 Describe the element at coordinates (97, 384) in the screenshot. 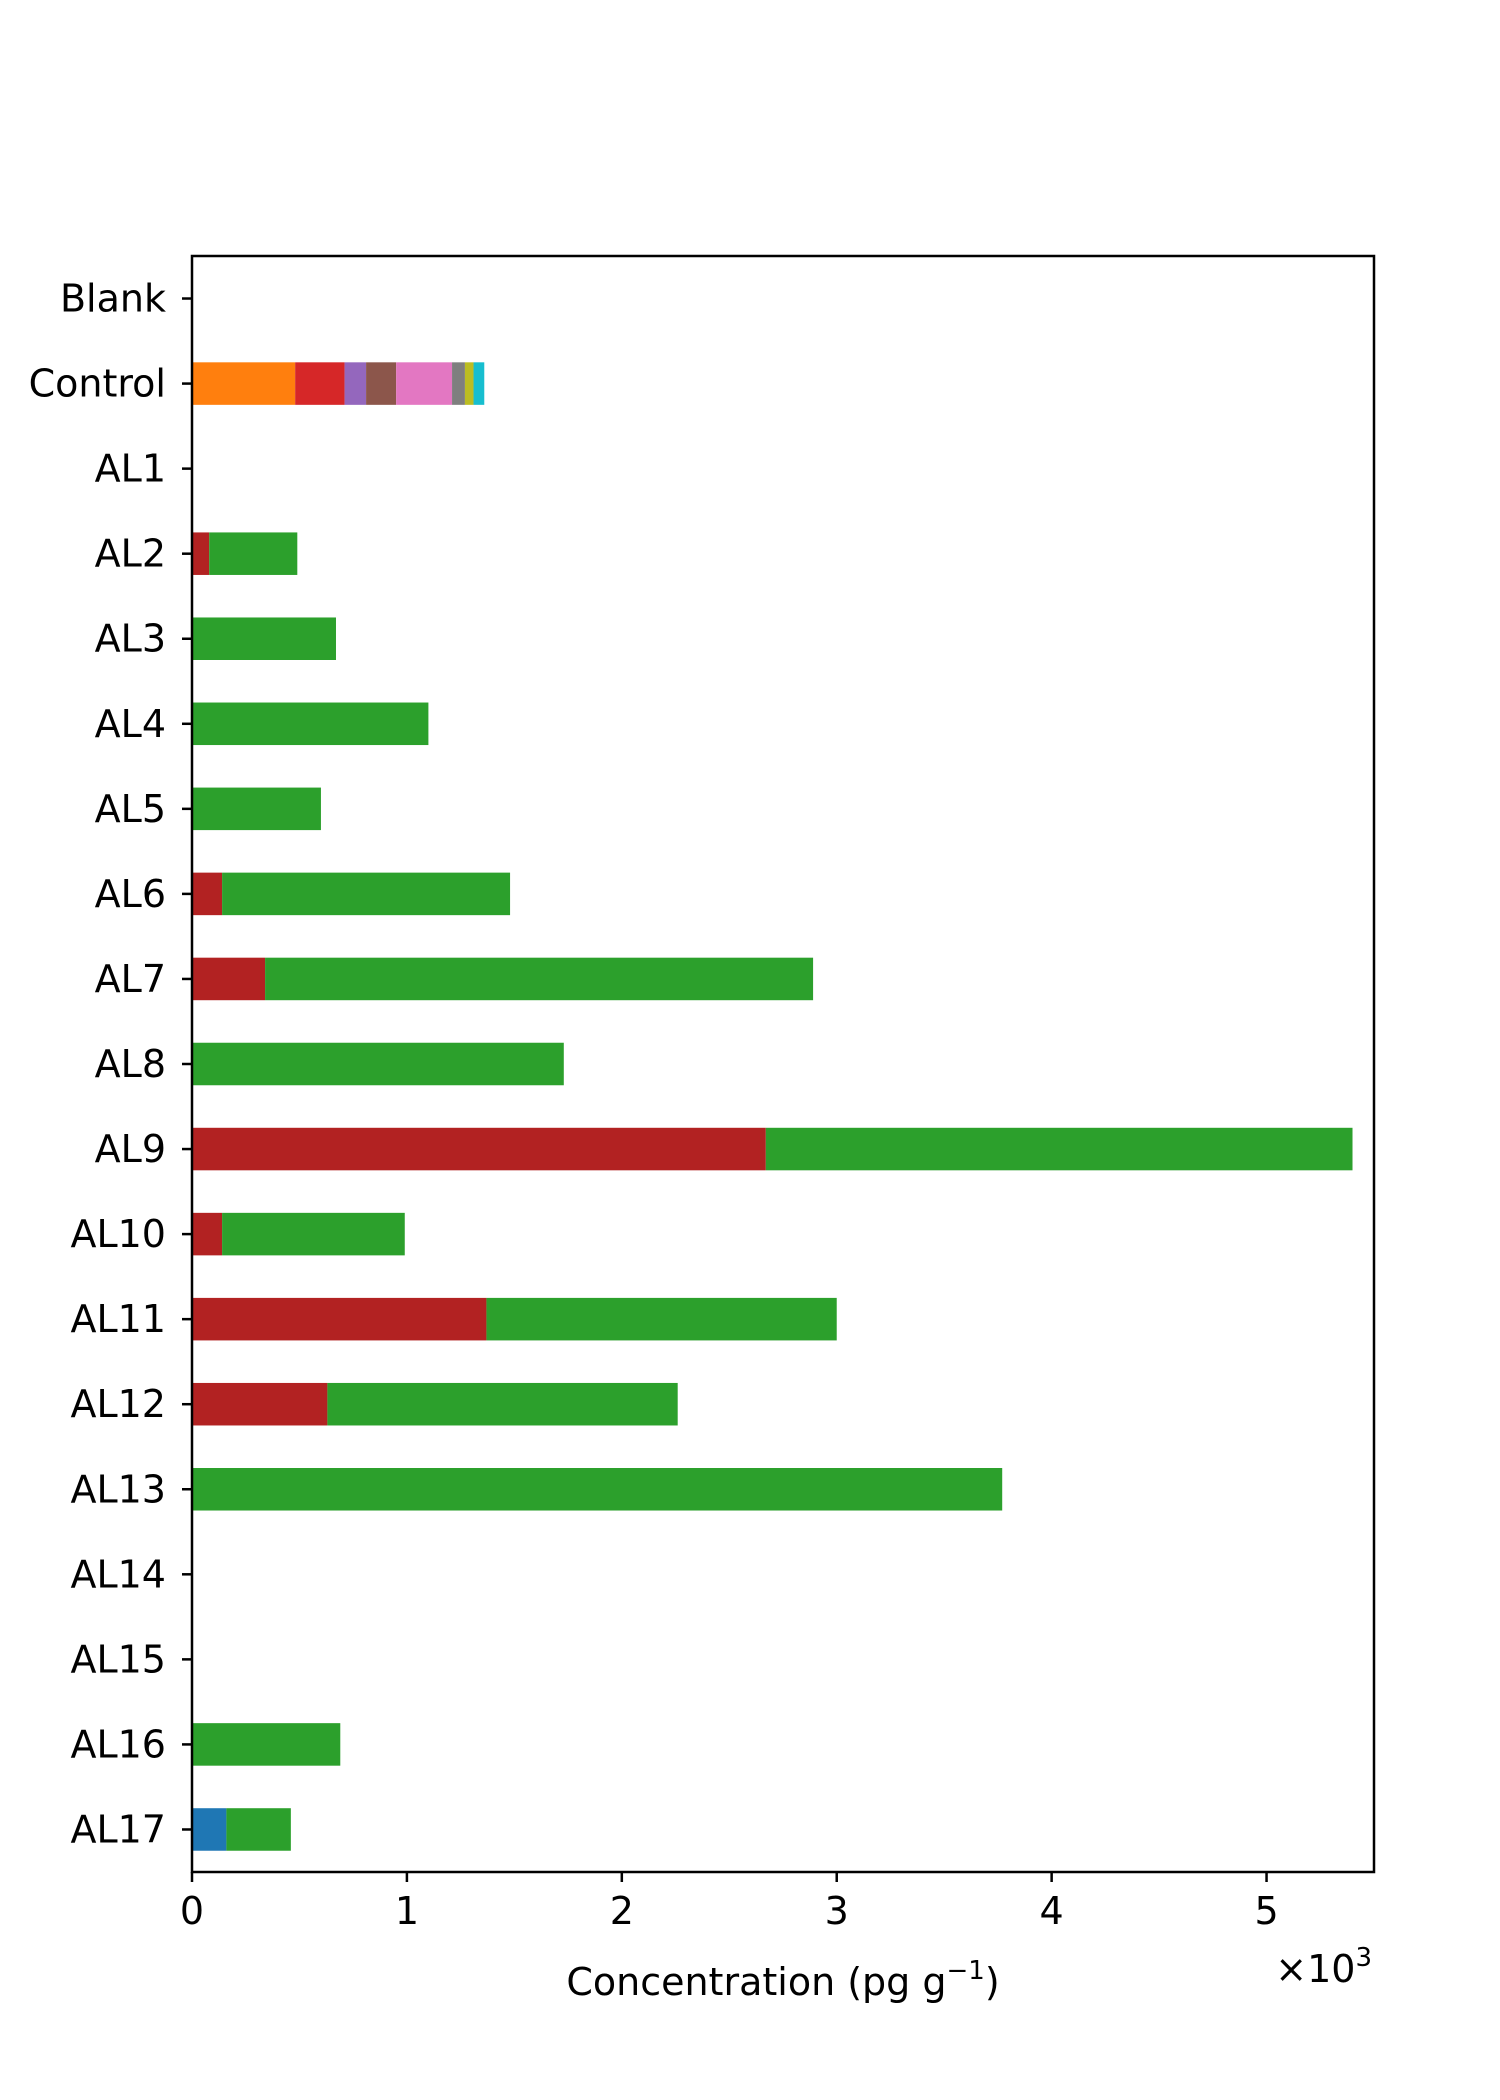

I see `y-tick-label-control: Control` at that location.